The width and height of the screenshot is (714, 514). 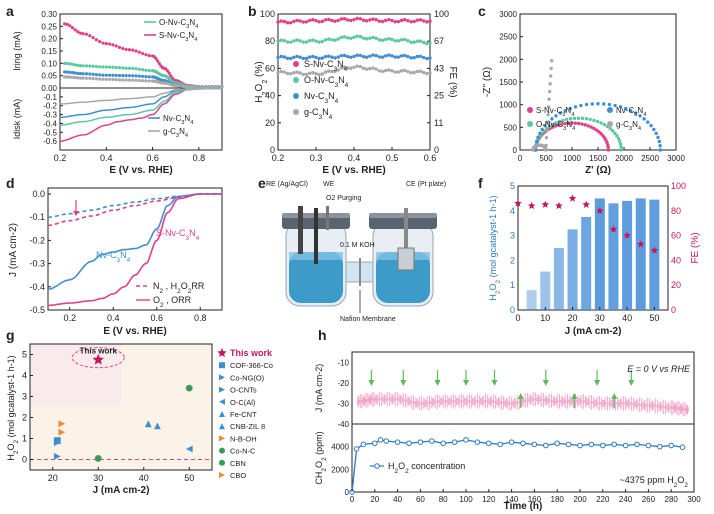 What do you see at coordinates (121, 407) in the screenshot?
I see `panel-g-frame` at bounding box center [121, 407].